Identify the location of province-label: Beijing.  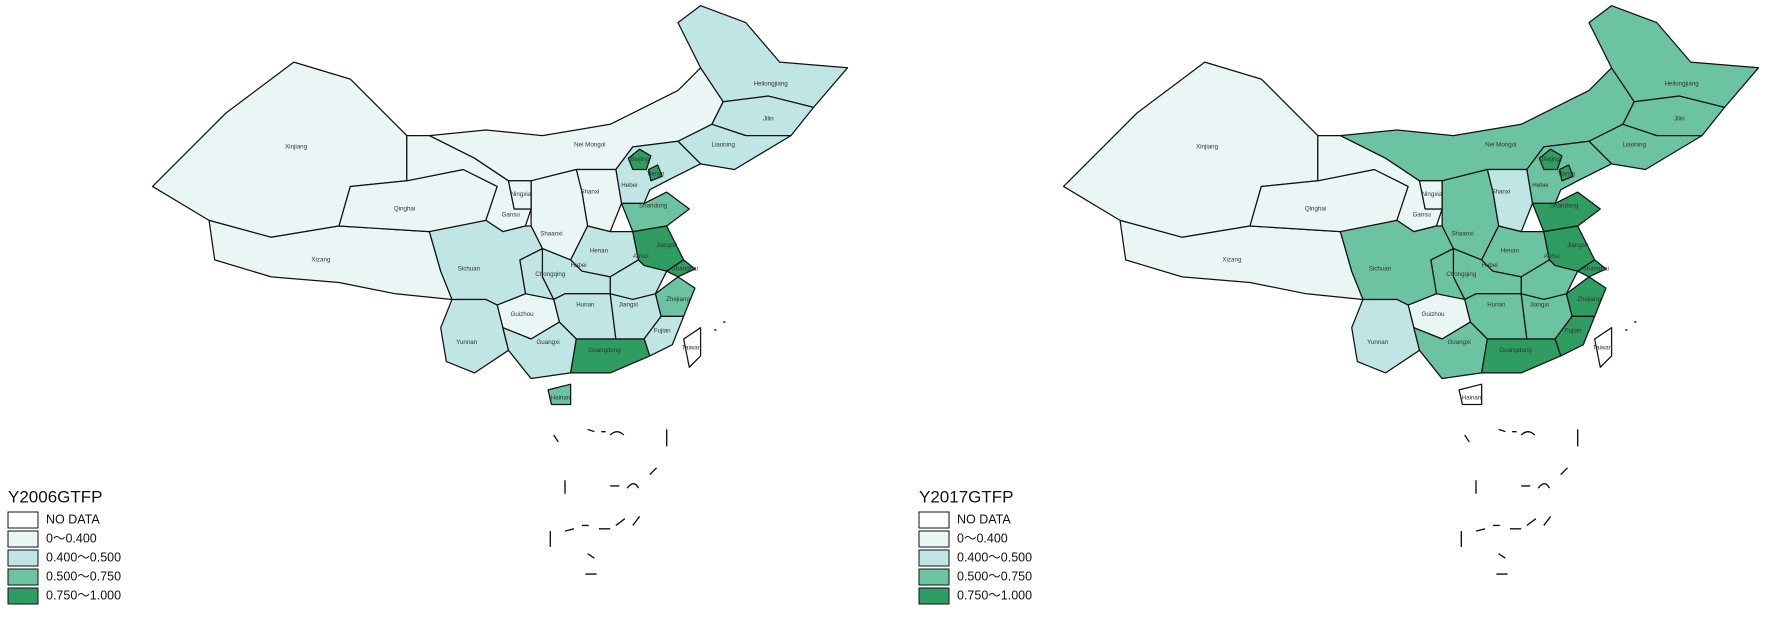
(639, 159).